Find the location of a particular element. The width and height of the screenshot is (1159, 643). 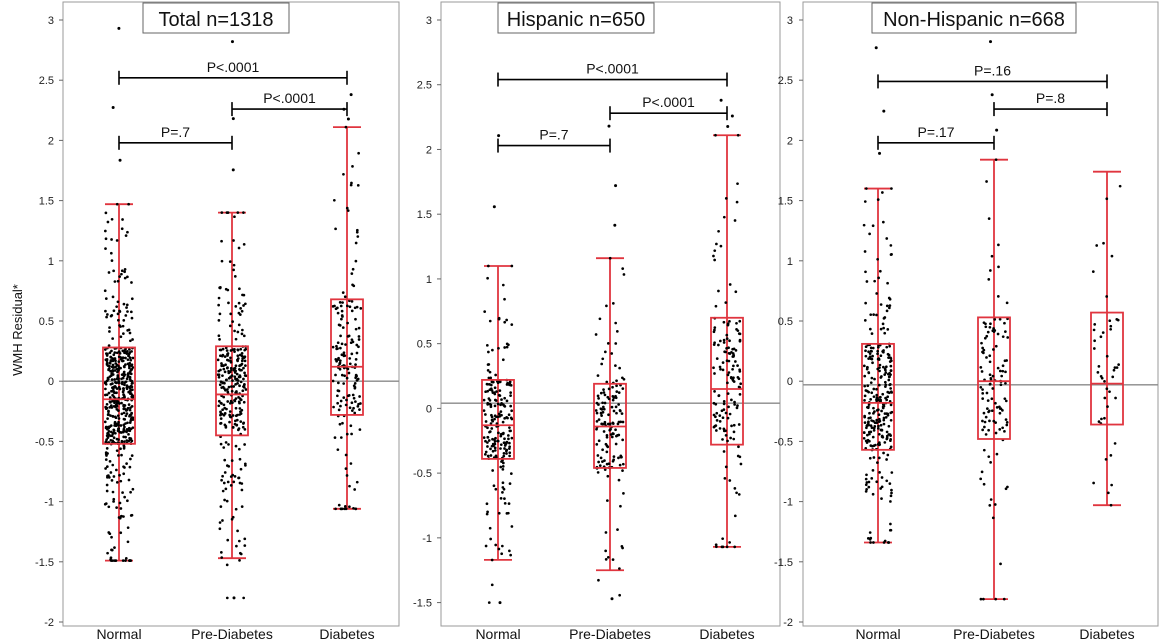

x-tick-label: Normal is located at coordinates (118, 634).